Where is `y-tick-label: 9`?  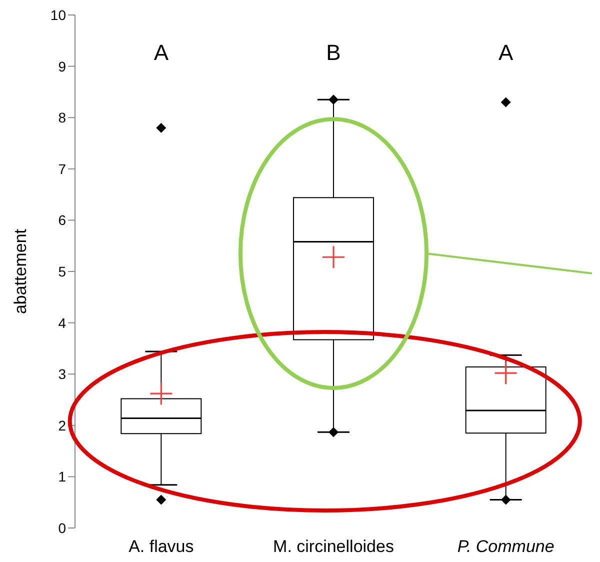 y-tick-label: 9 is located at coordinates (62, 66).